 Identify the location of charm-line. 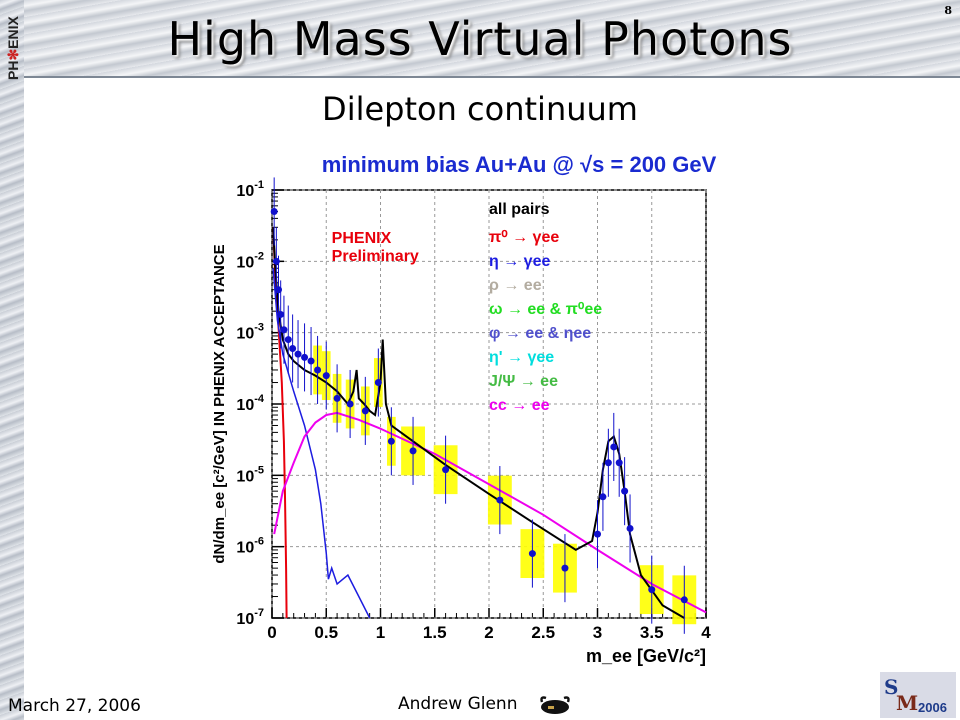
(490, 512).